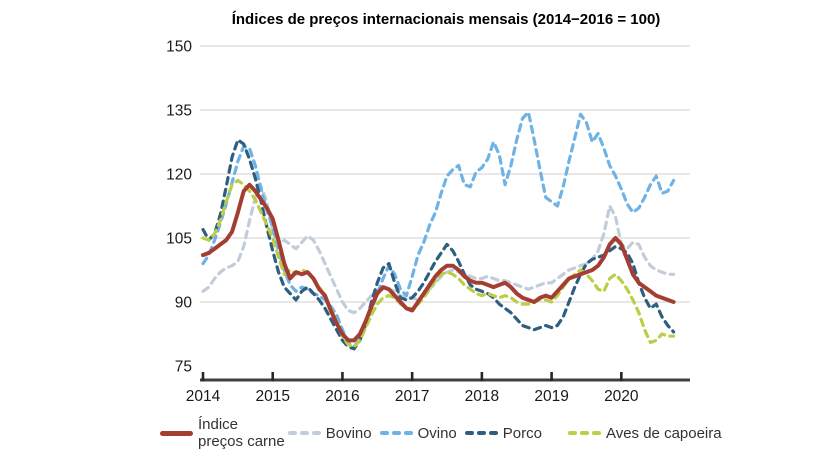 The image size is (820, 461). I want to click on legend-item-bovino: Bovino, so click(329, 433).